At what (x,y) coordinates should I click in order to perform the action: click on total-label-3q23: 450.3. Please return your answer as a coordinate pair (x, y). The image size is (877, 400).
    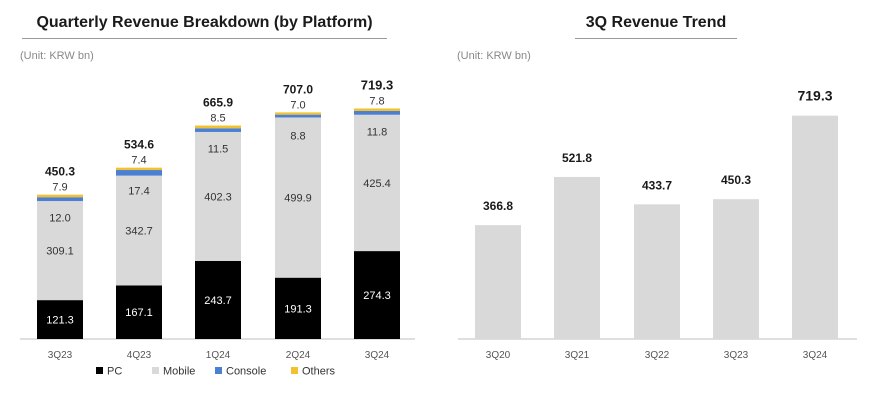
    Looking at the image, I should click on (60, 172).